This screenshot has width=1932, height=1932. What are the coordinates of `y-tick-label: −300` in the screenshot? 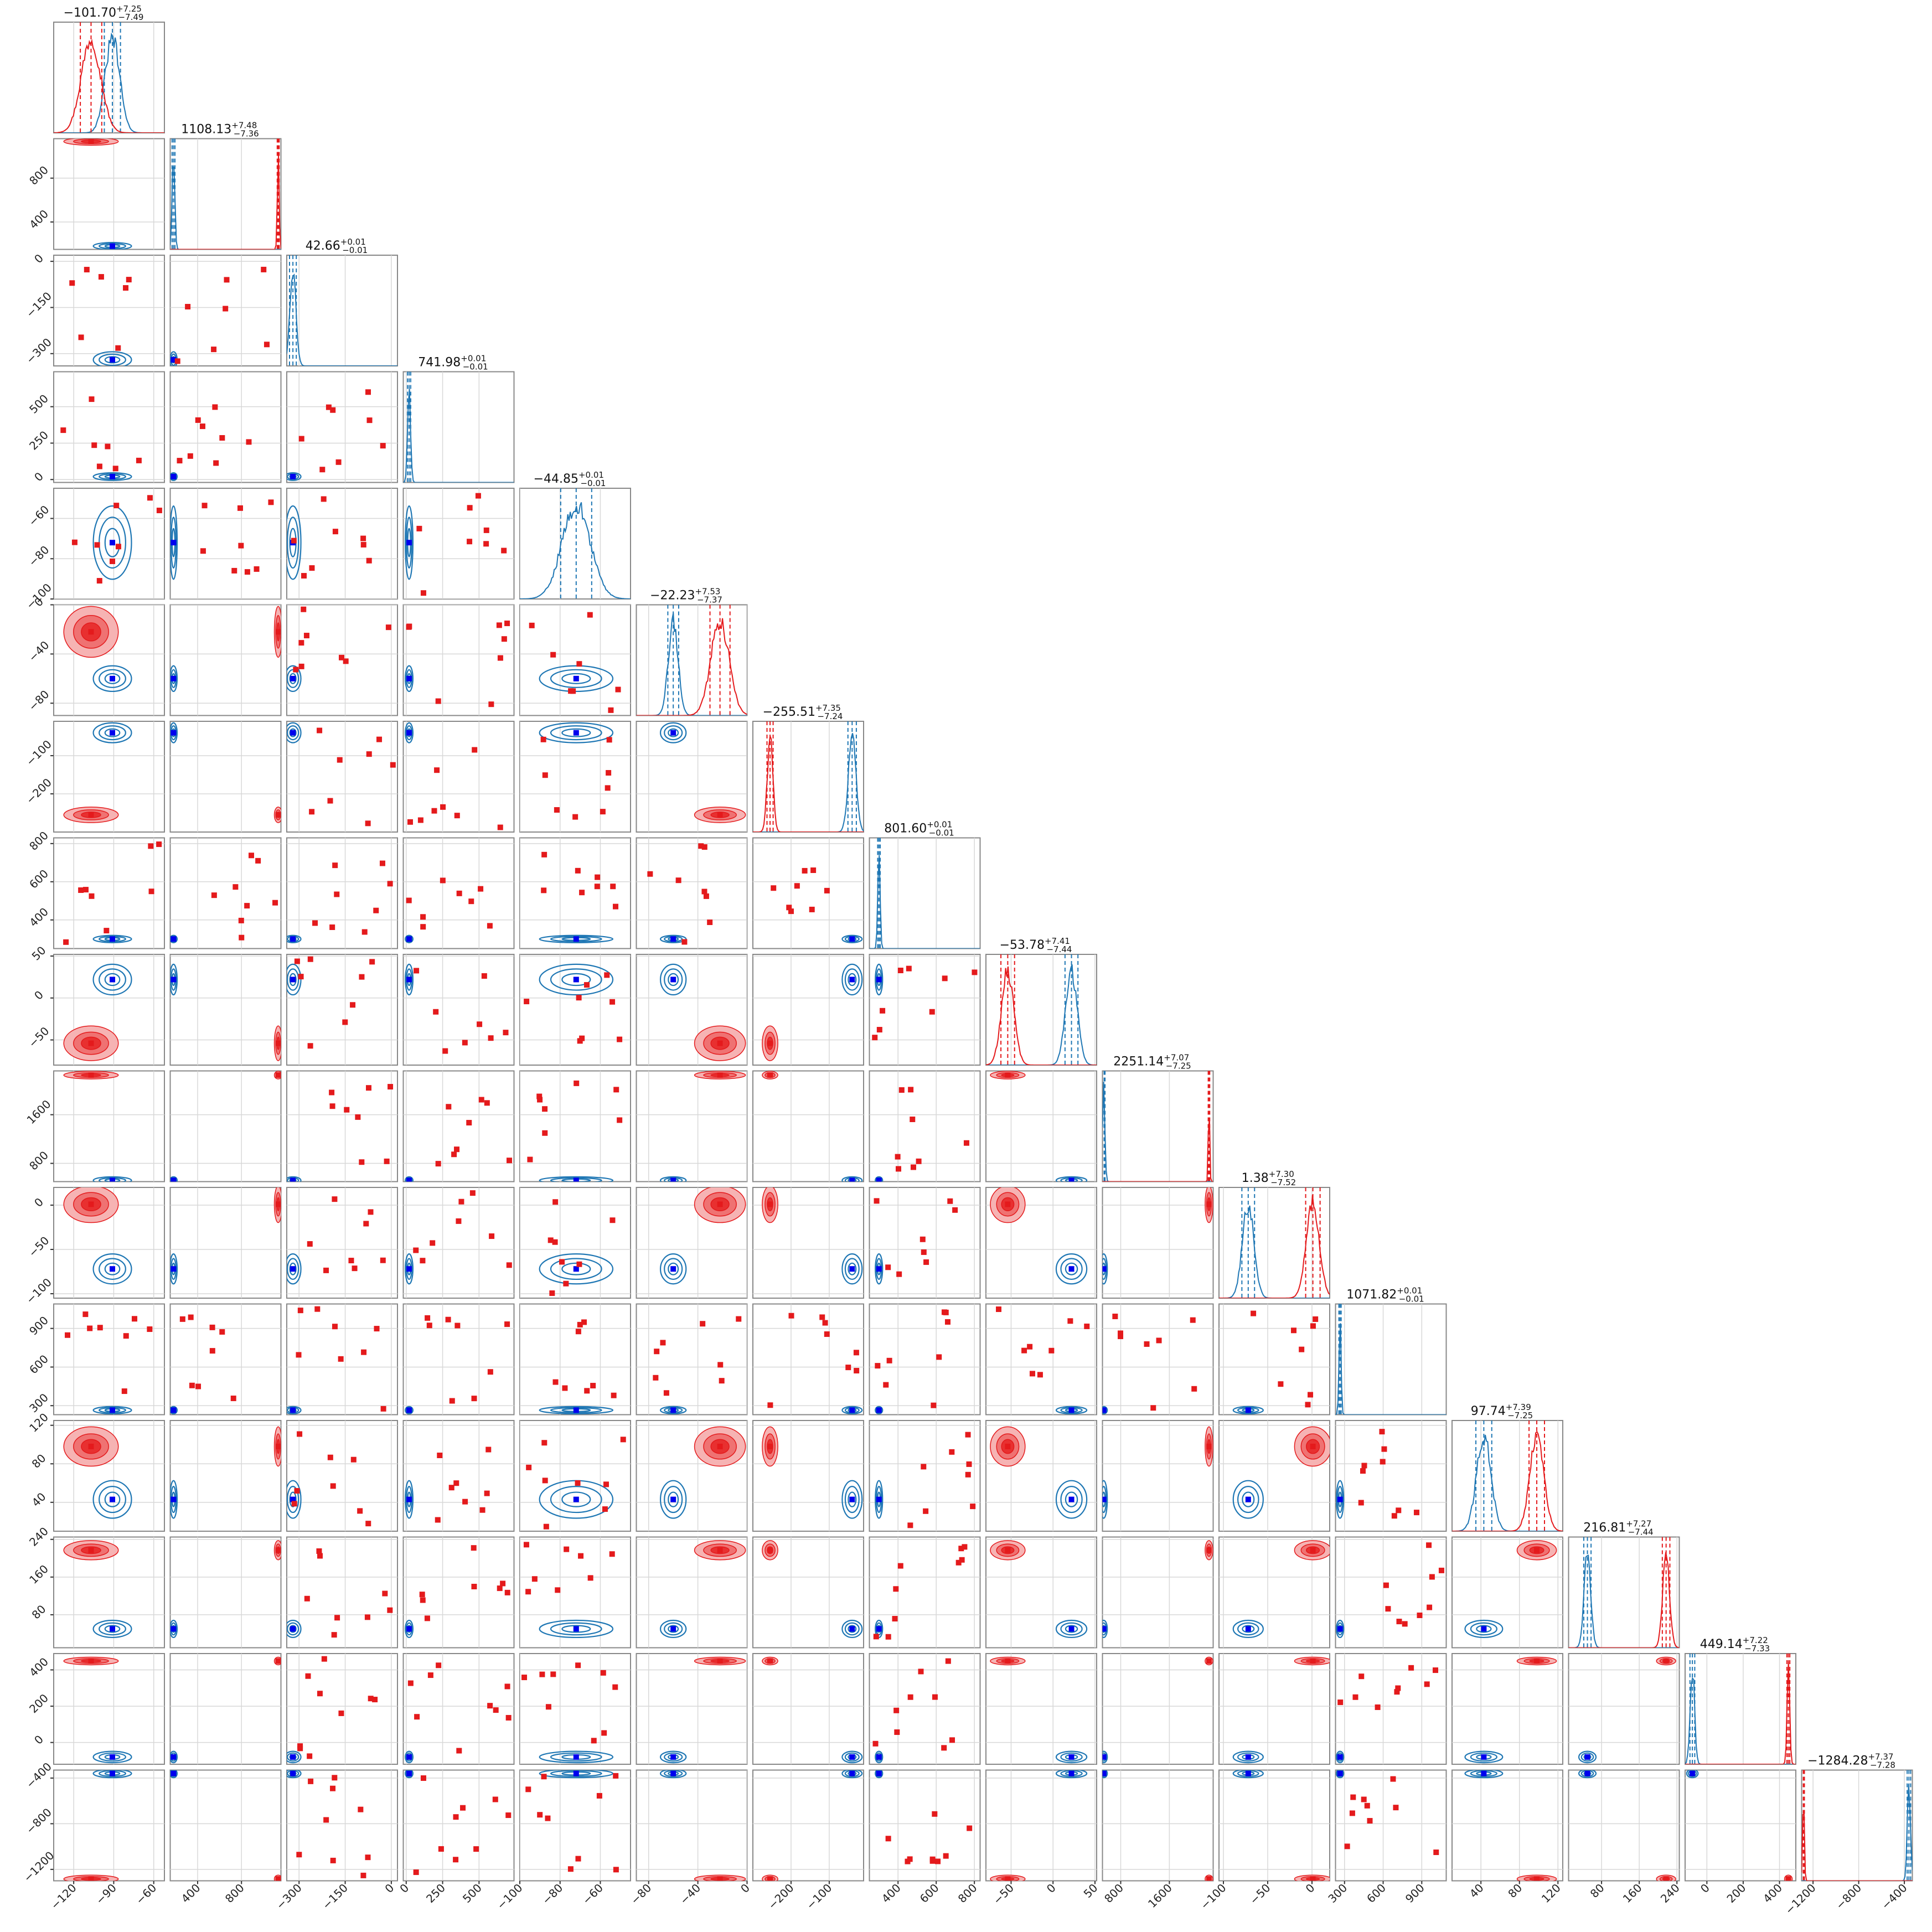 It's located at (38, 350).